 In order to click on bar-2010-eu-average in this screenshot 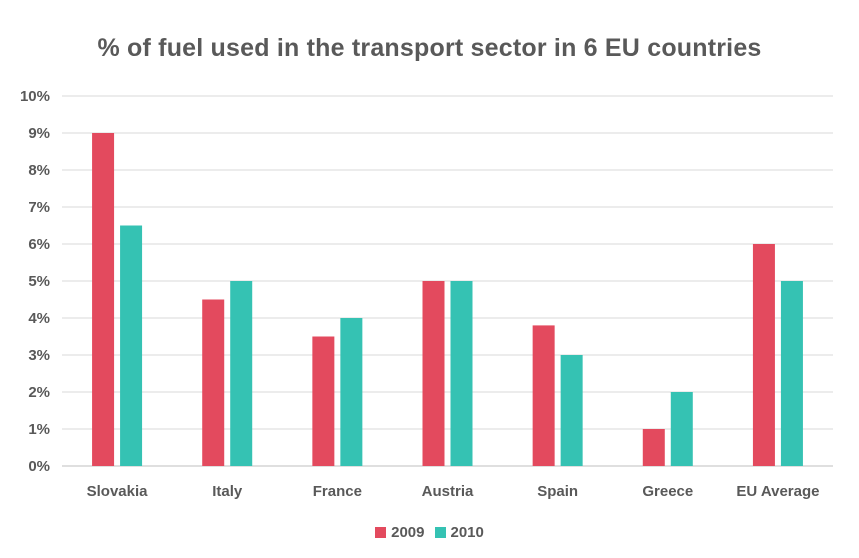, I will do `click(791, 373)`.